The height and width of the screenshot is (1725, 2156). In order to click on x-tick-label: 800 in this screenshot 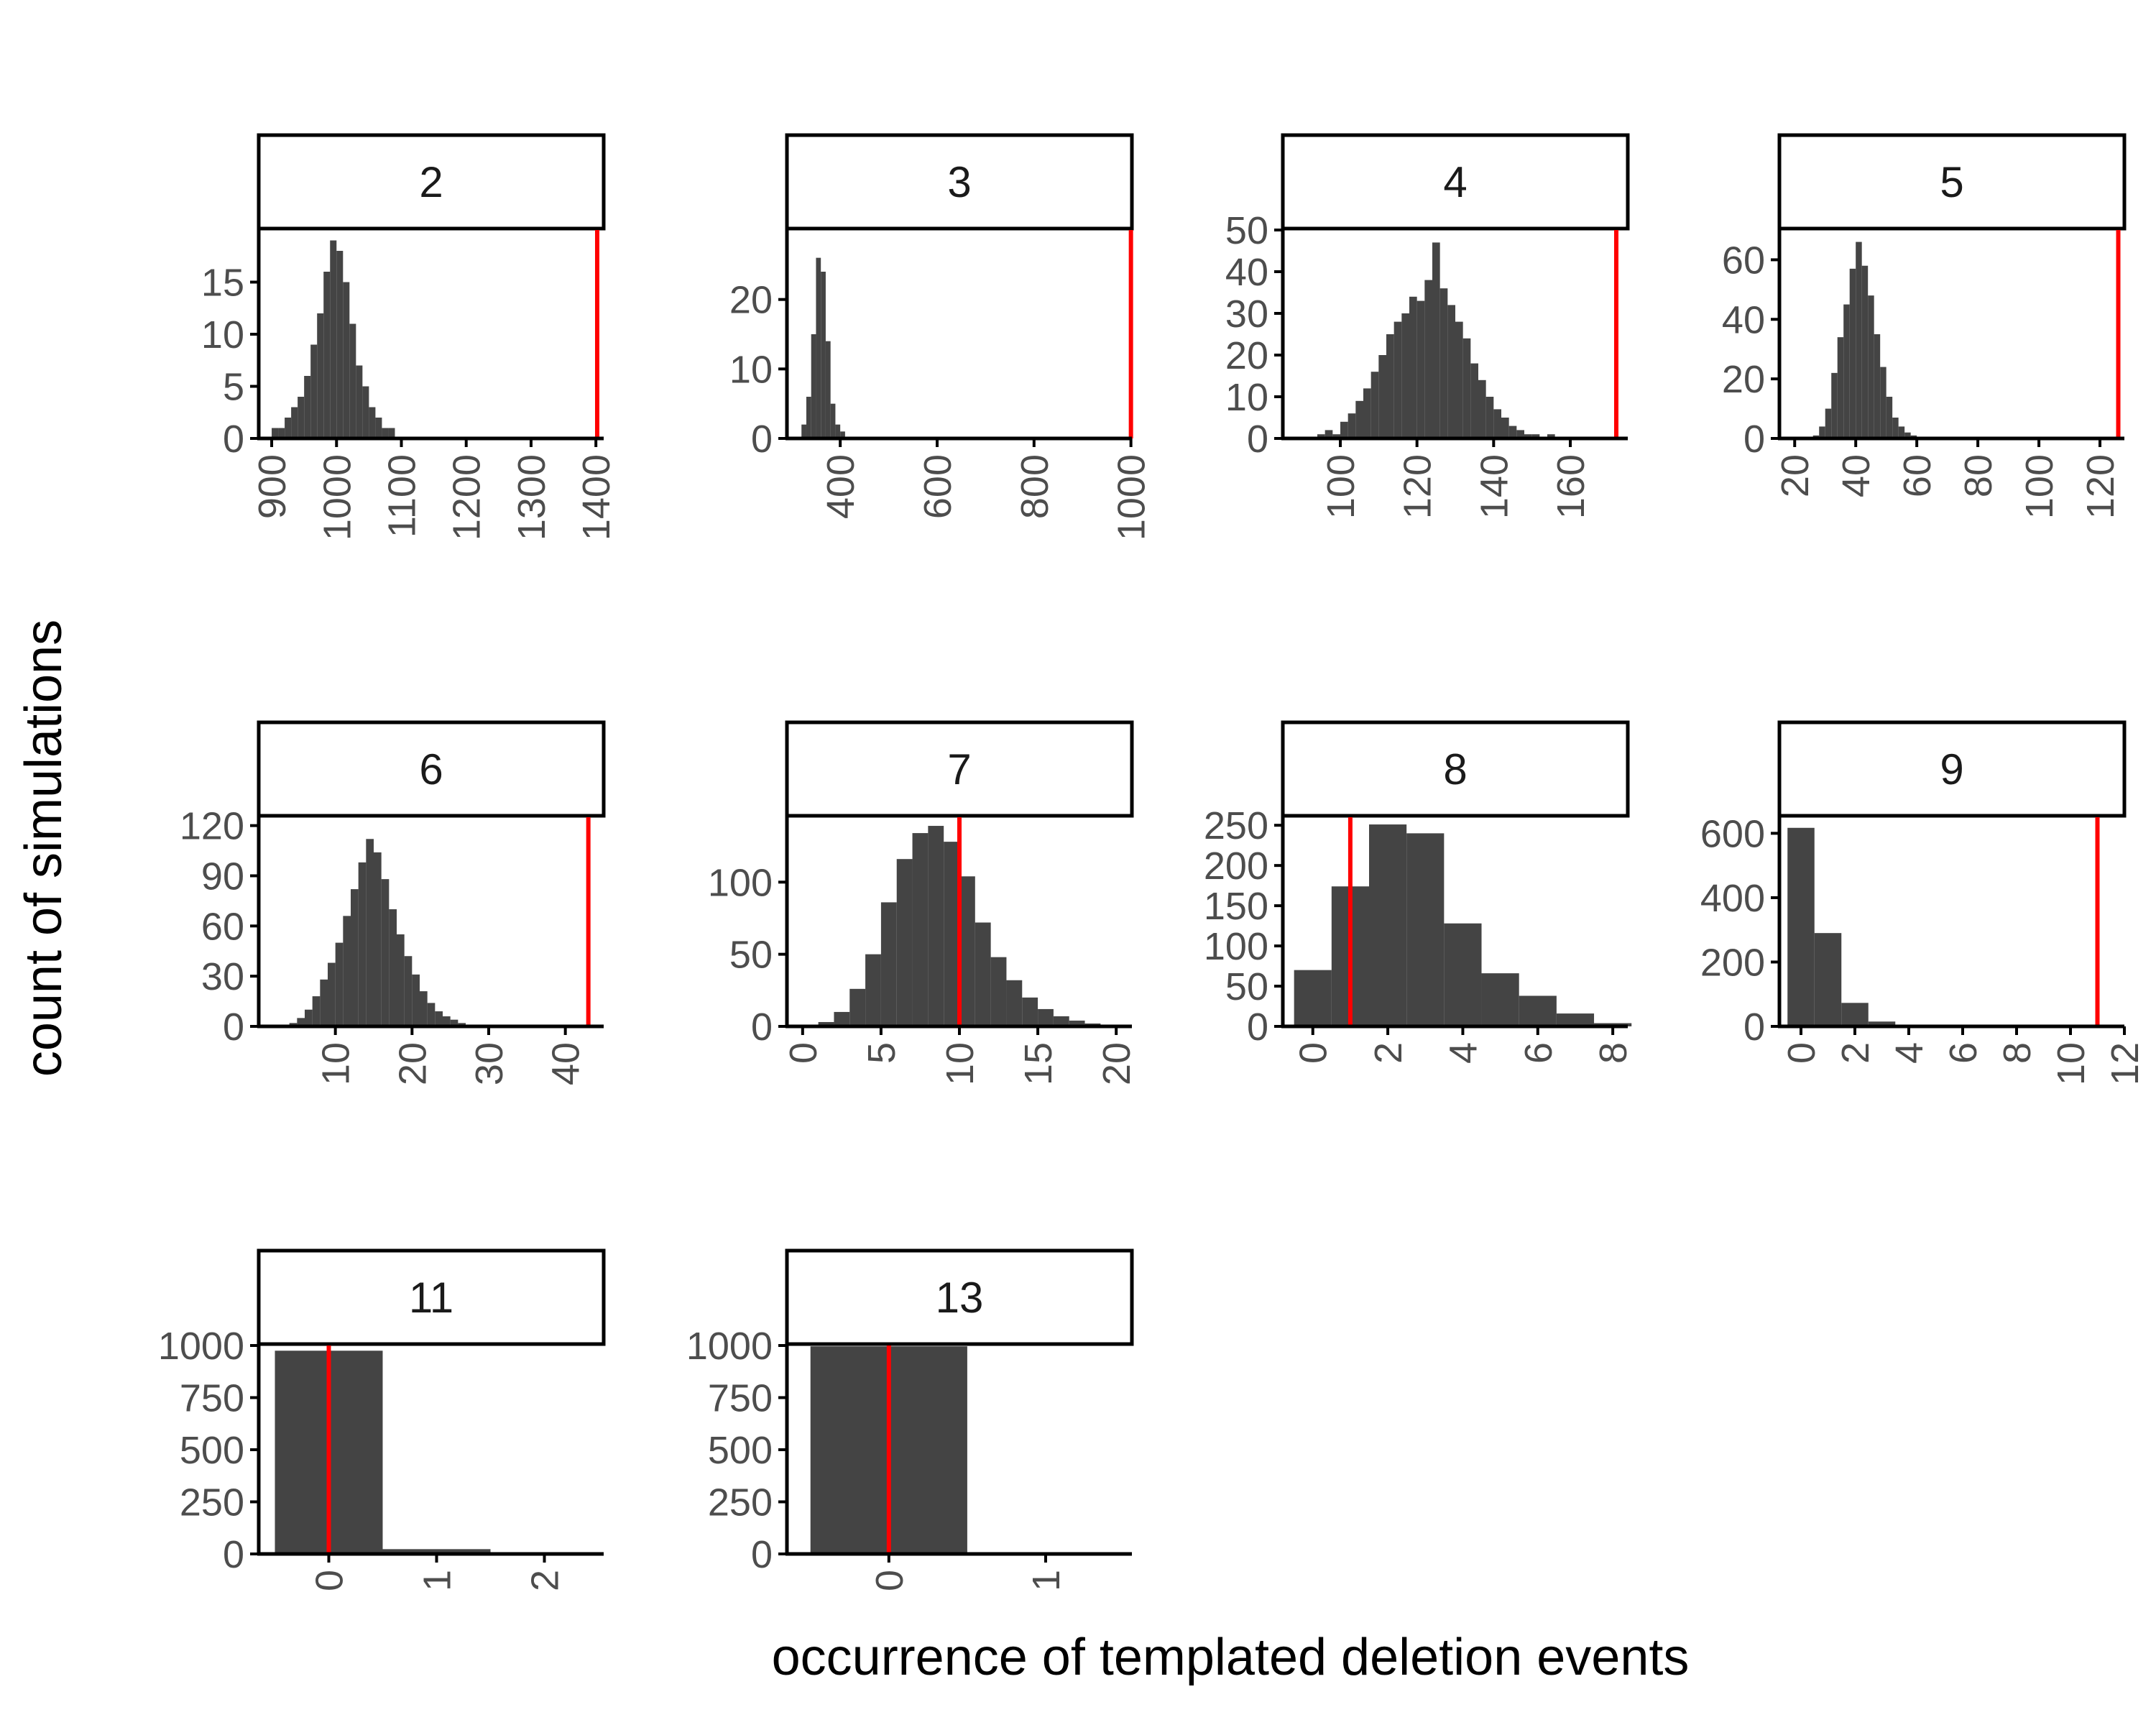, I will do `click(1034, 486)`.